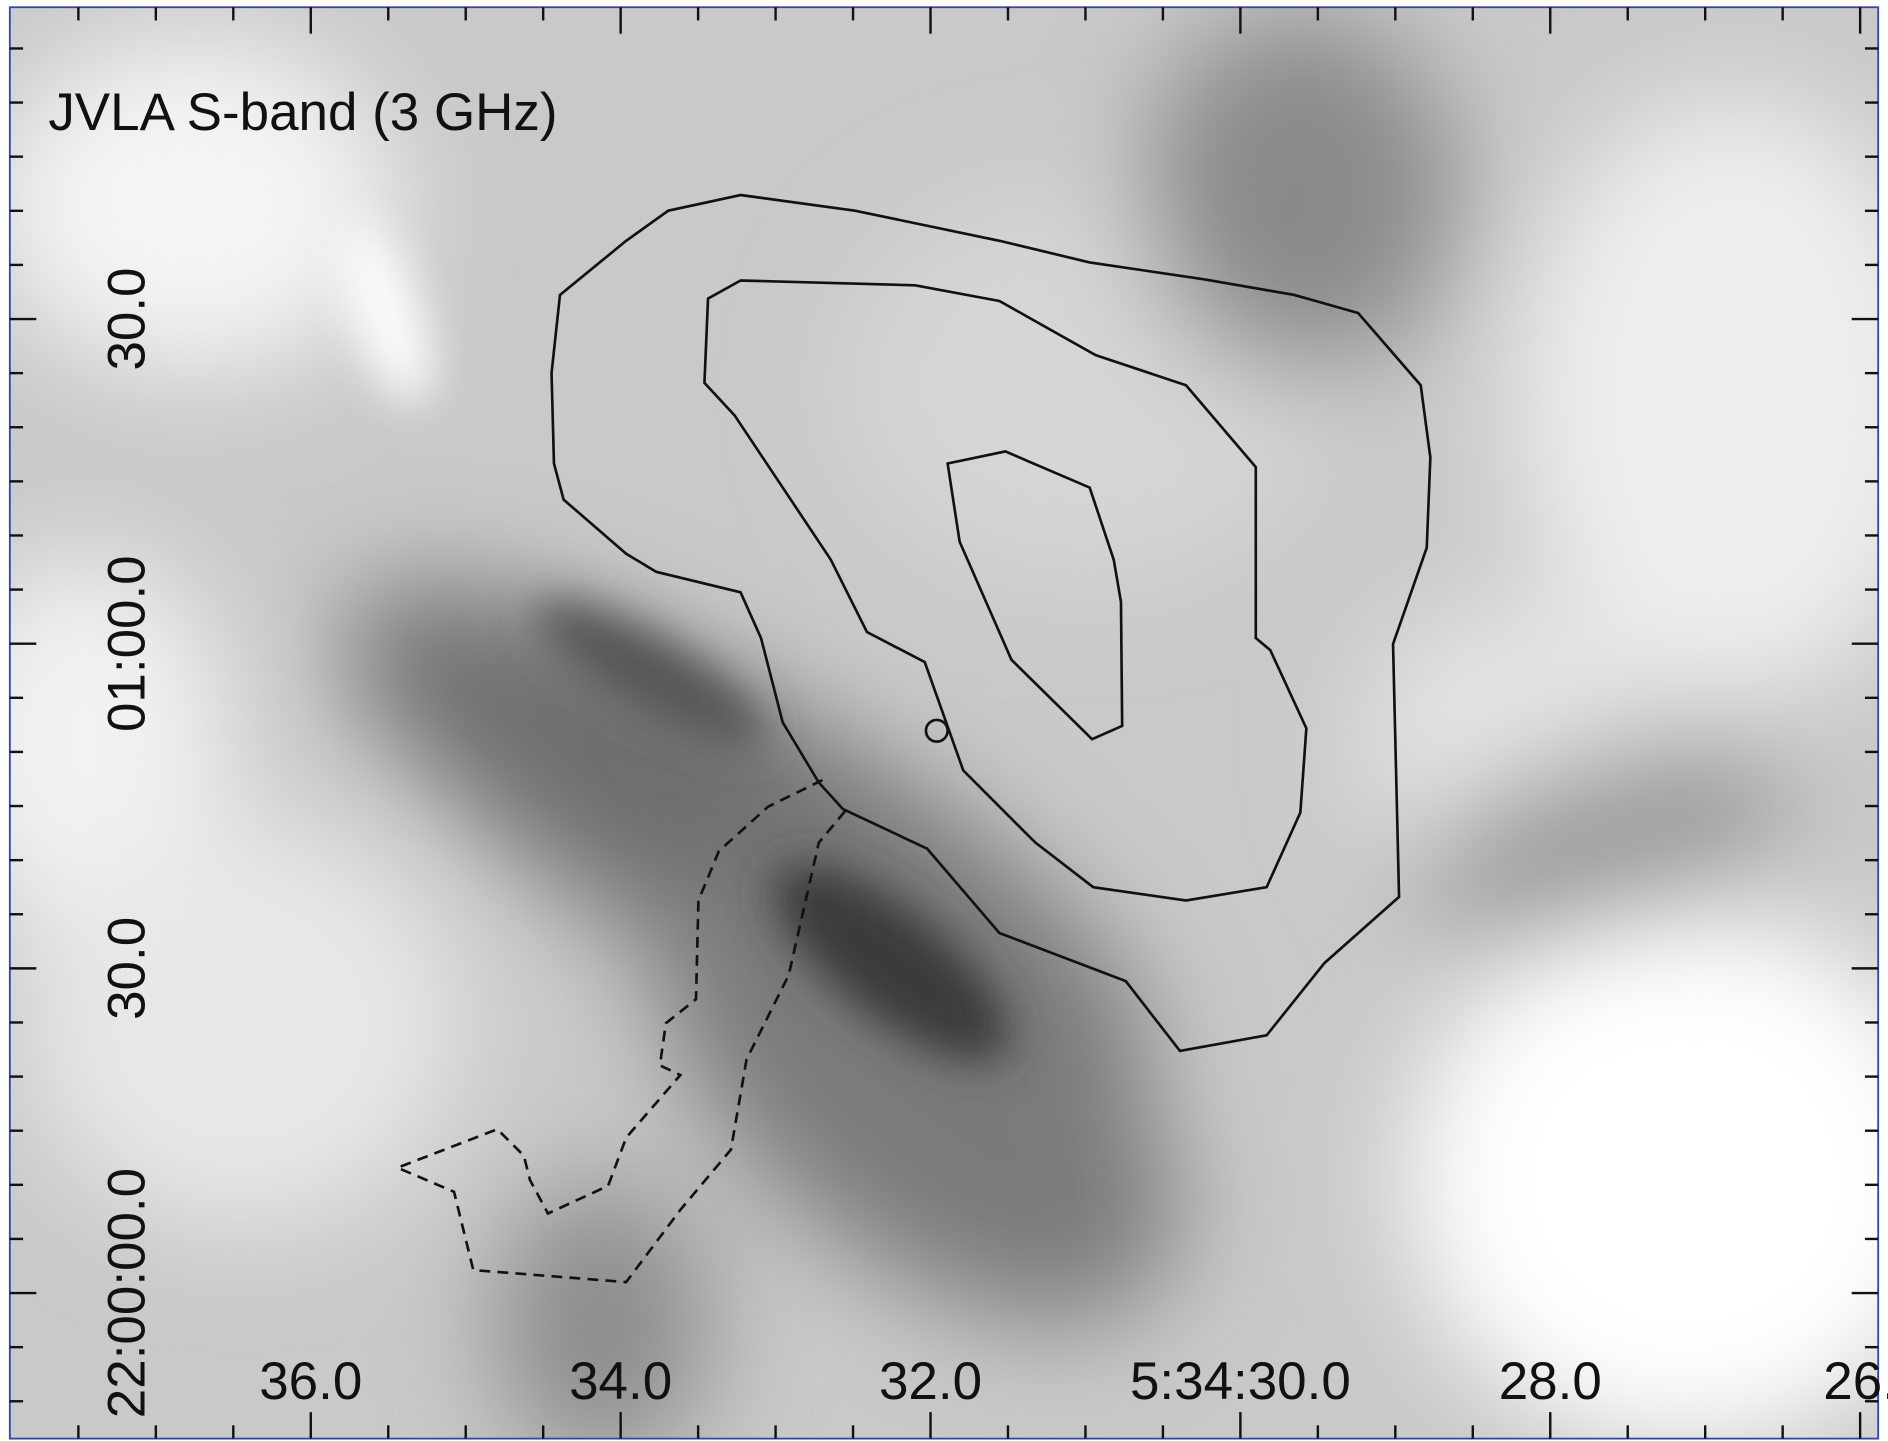  I want to click on x-tick-label: 26., so click(1855, 1381).